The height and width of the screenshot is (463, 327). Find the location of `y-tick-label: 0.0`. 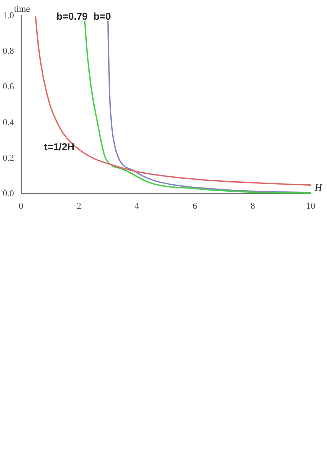

y-tick-label: 0.0 is located at coordinates (9, 193).